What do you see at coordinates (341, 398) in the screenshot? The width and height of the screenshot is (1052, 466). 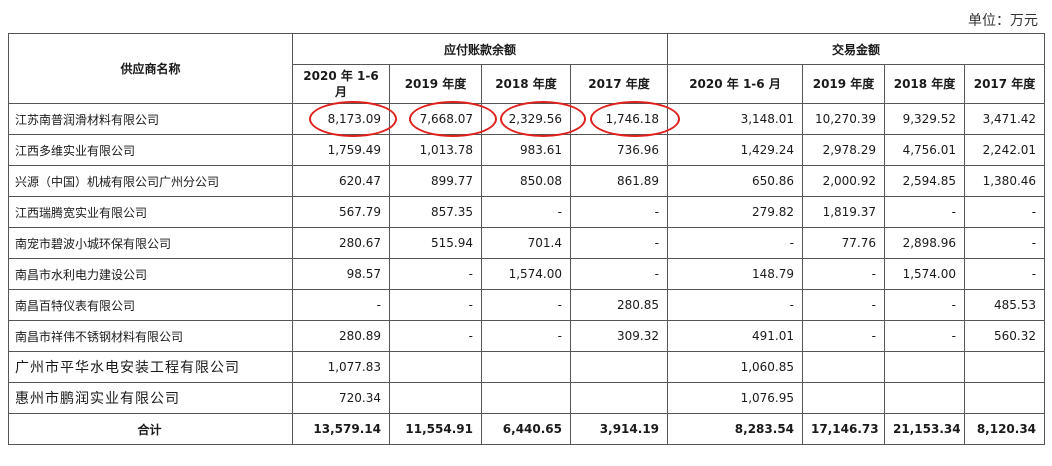 I see `payable-value-cell: 720.34` at bounding box center [341, 398].